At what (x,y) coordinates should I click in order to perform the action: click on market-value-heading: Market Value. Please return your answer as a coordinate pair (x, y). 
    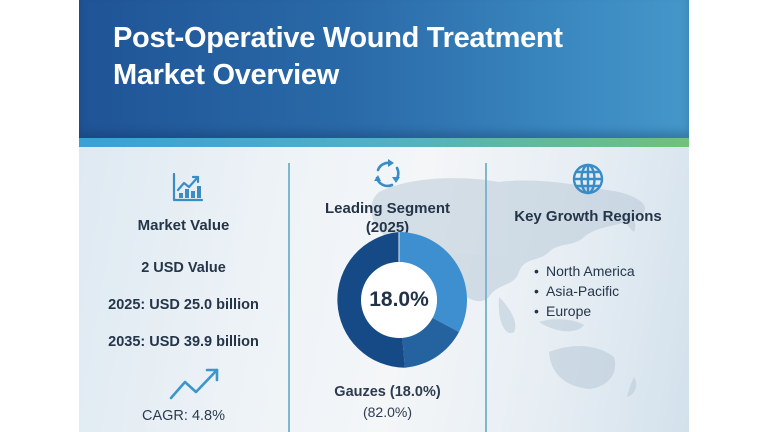
    Looking at the image, I should click on (183, 225).